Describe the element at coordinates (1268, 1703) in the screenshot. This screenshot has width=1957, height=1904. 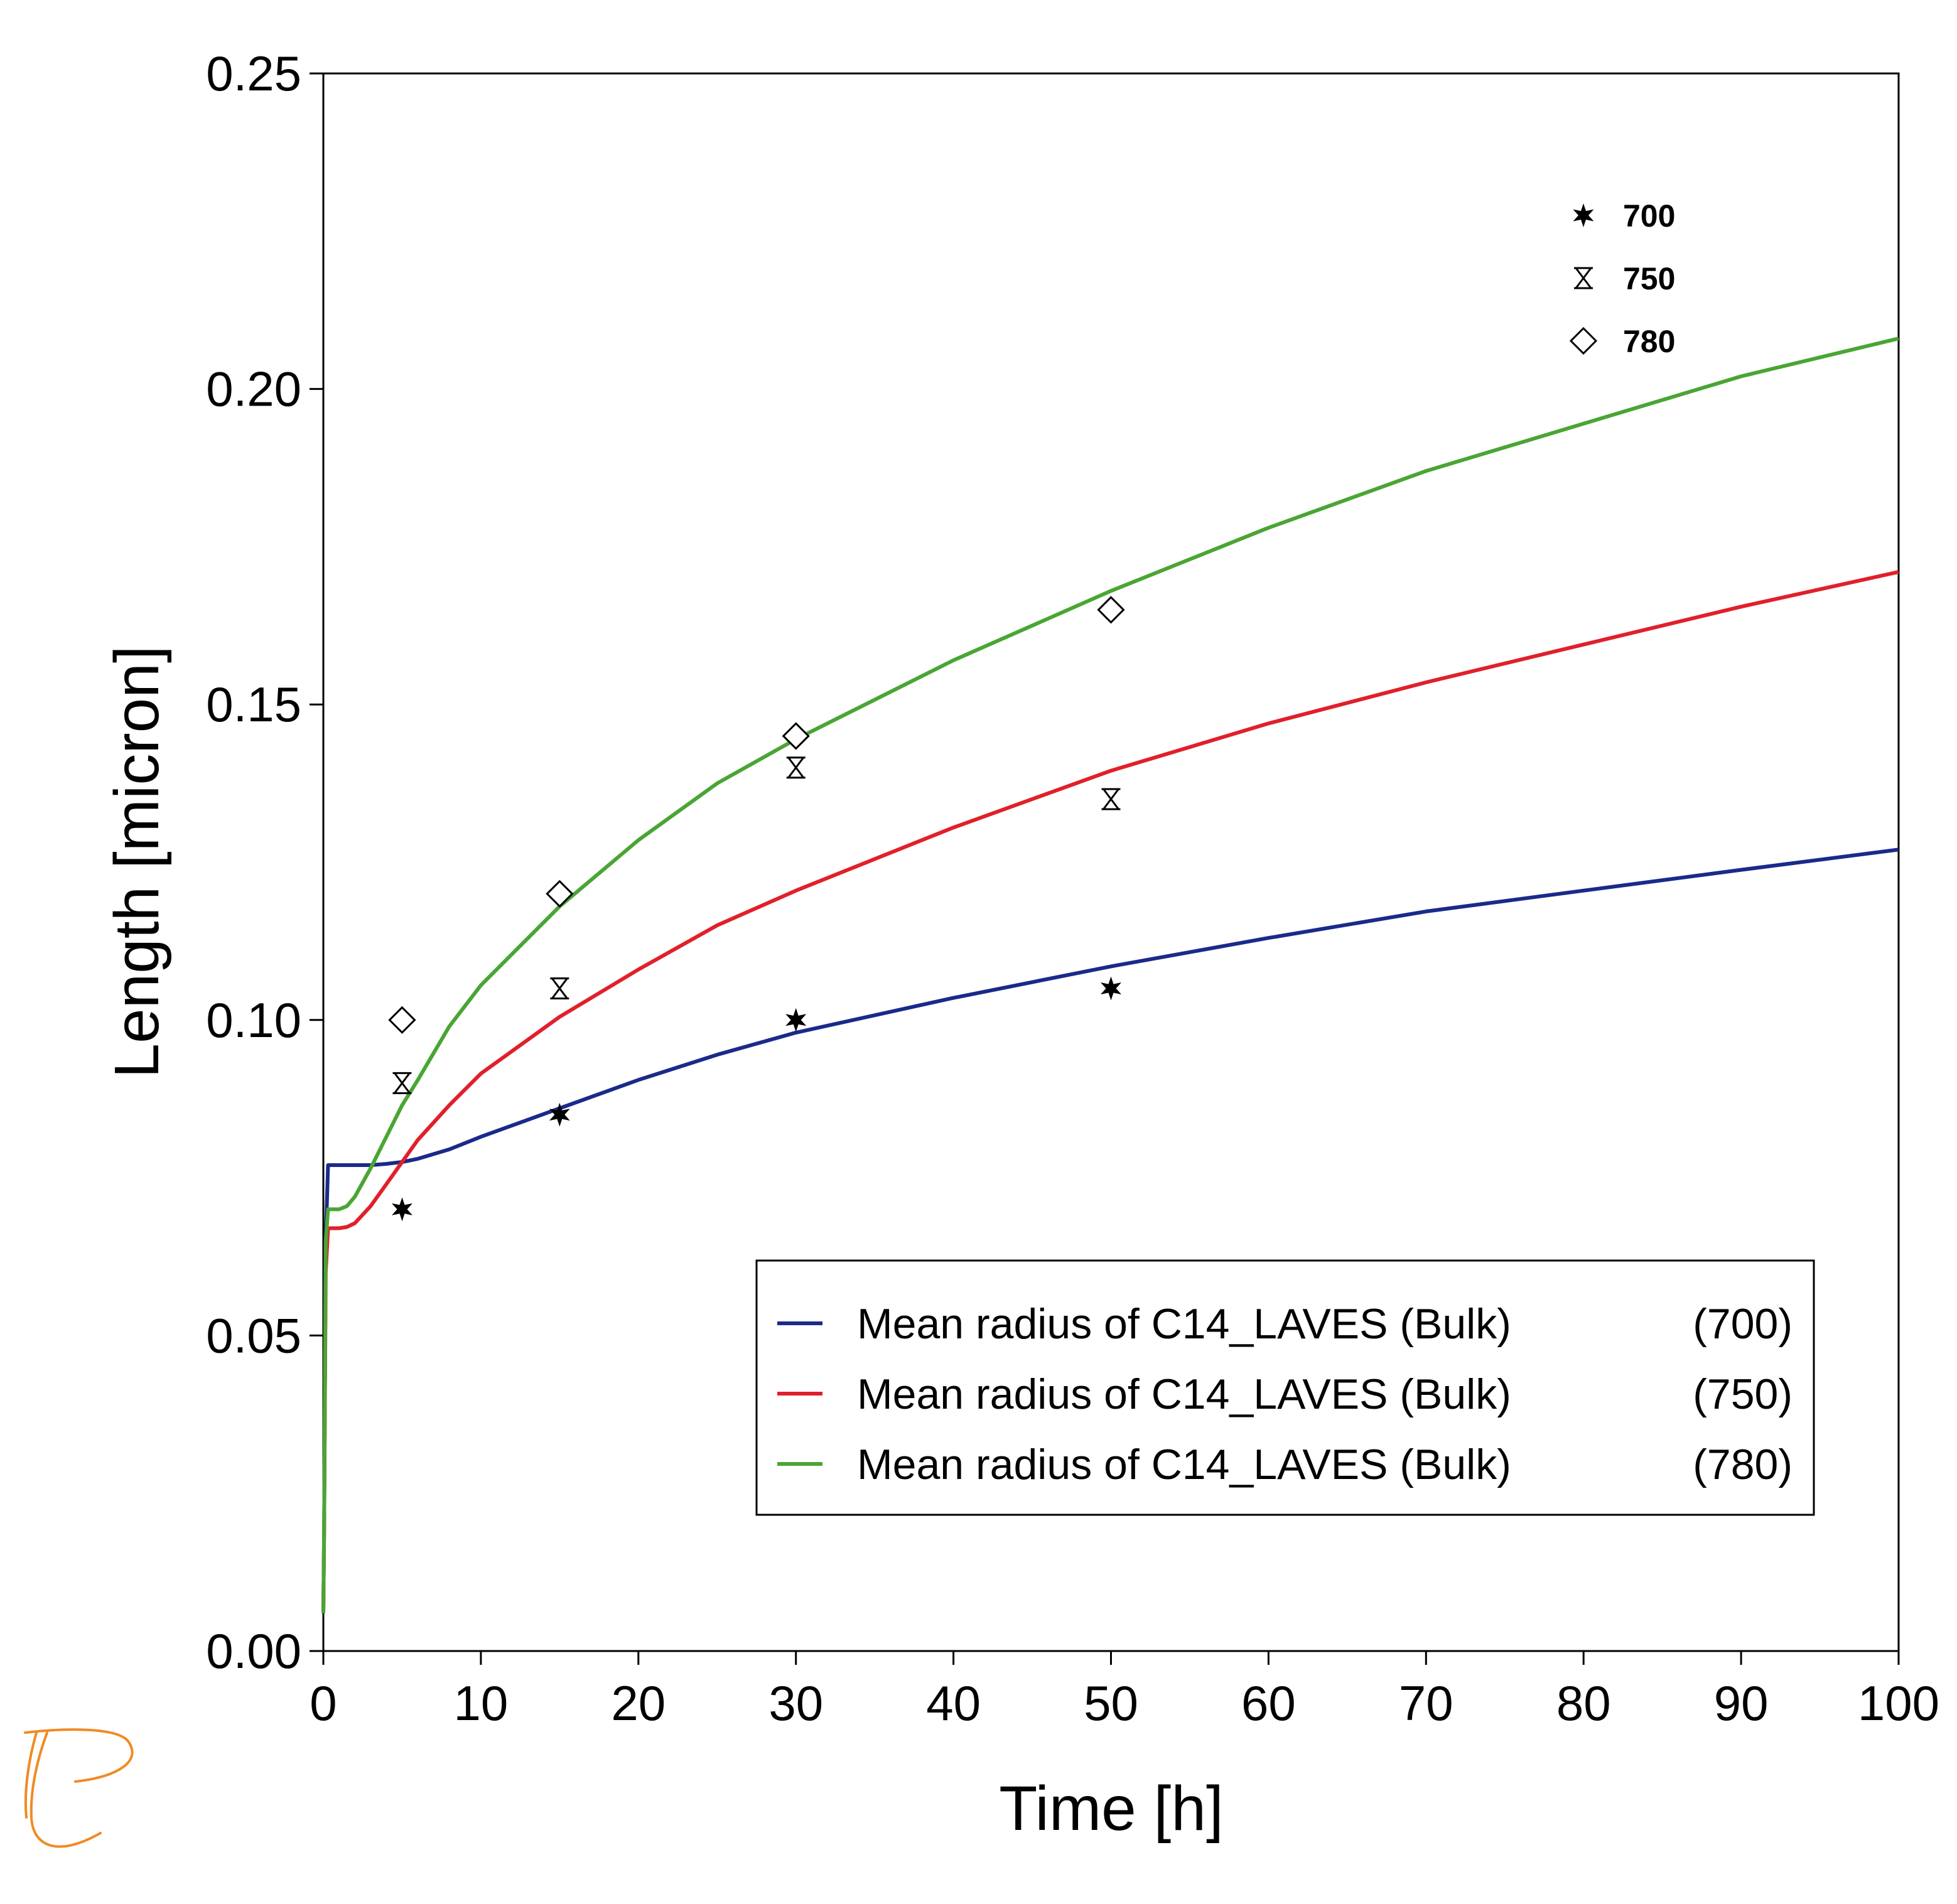
I see `x-tick-label: 60` at that location.